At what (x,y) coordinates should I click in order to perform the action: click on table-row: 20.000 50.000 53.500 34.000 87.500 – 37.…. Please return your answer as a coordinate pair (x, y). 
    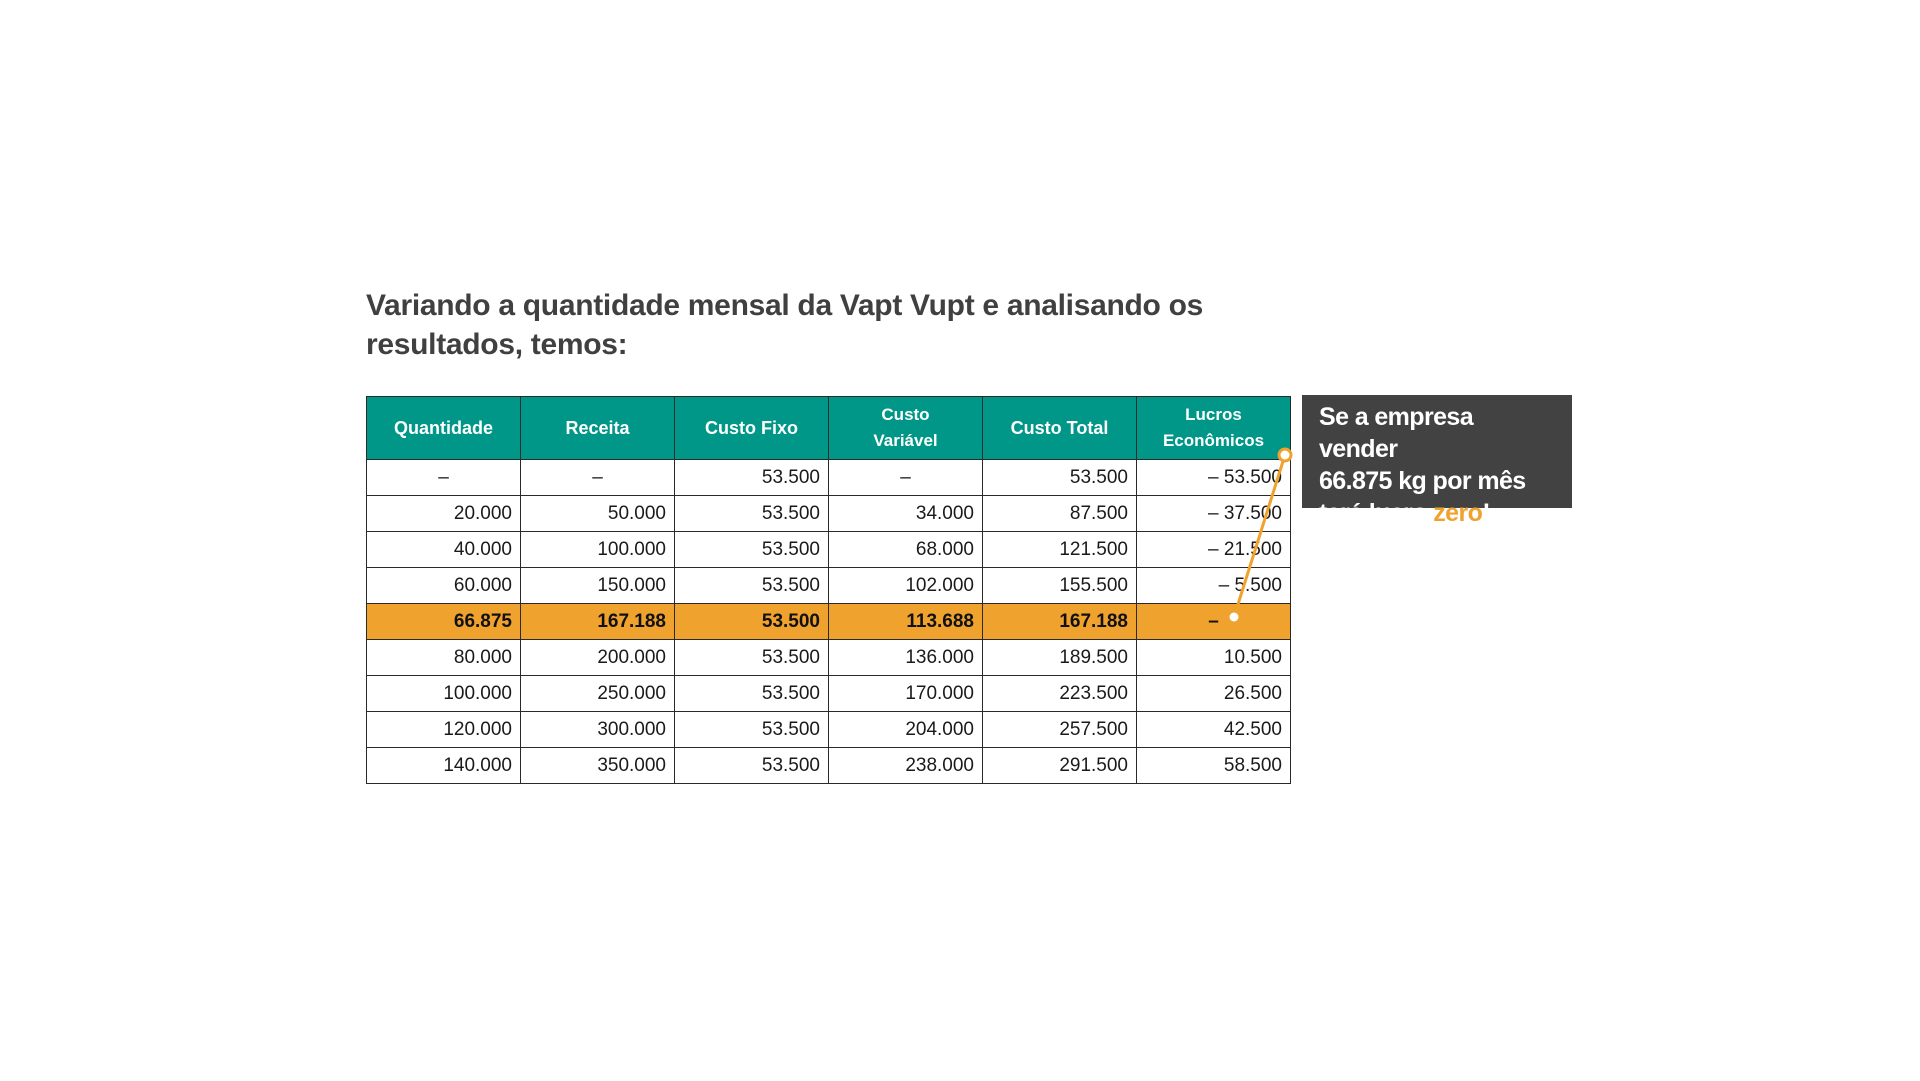
    Looking at the image, I should click on (828, 513).